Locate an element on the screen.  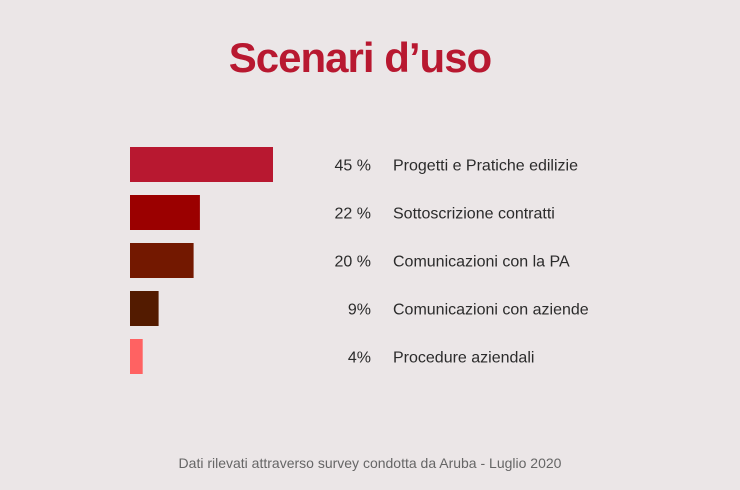
category-label-5: Procedure aziendali is located at coordinates (463, 358).